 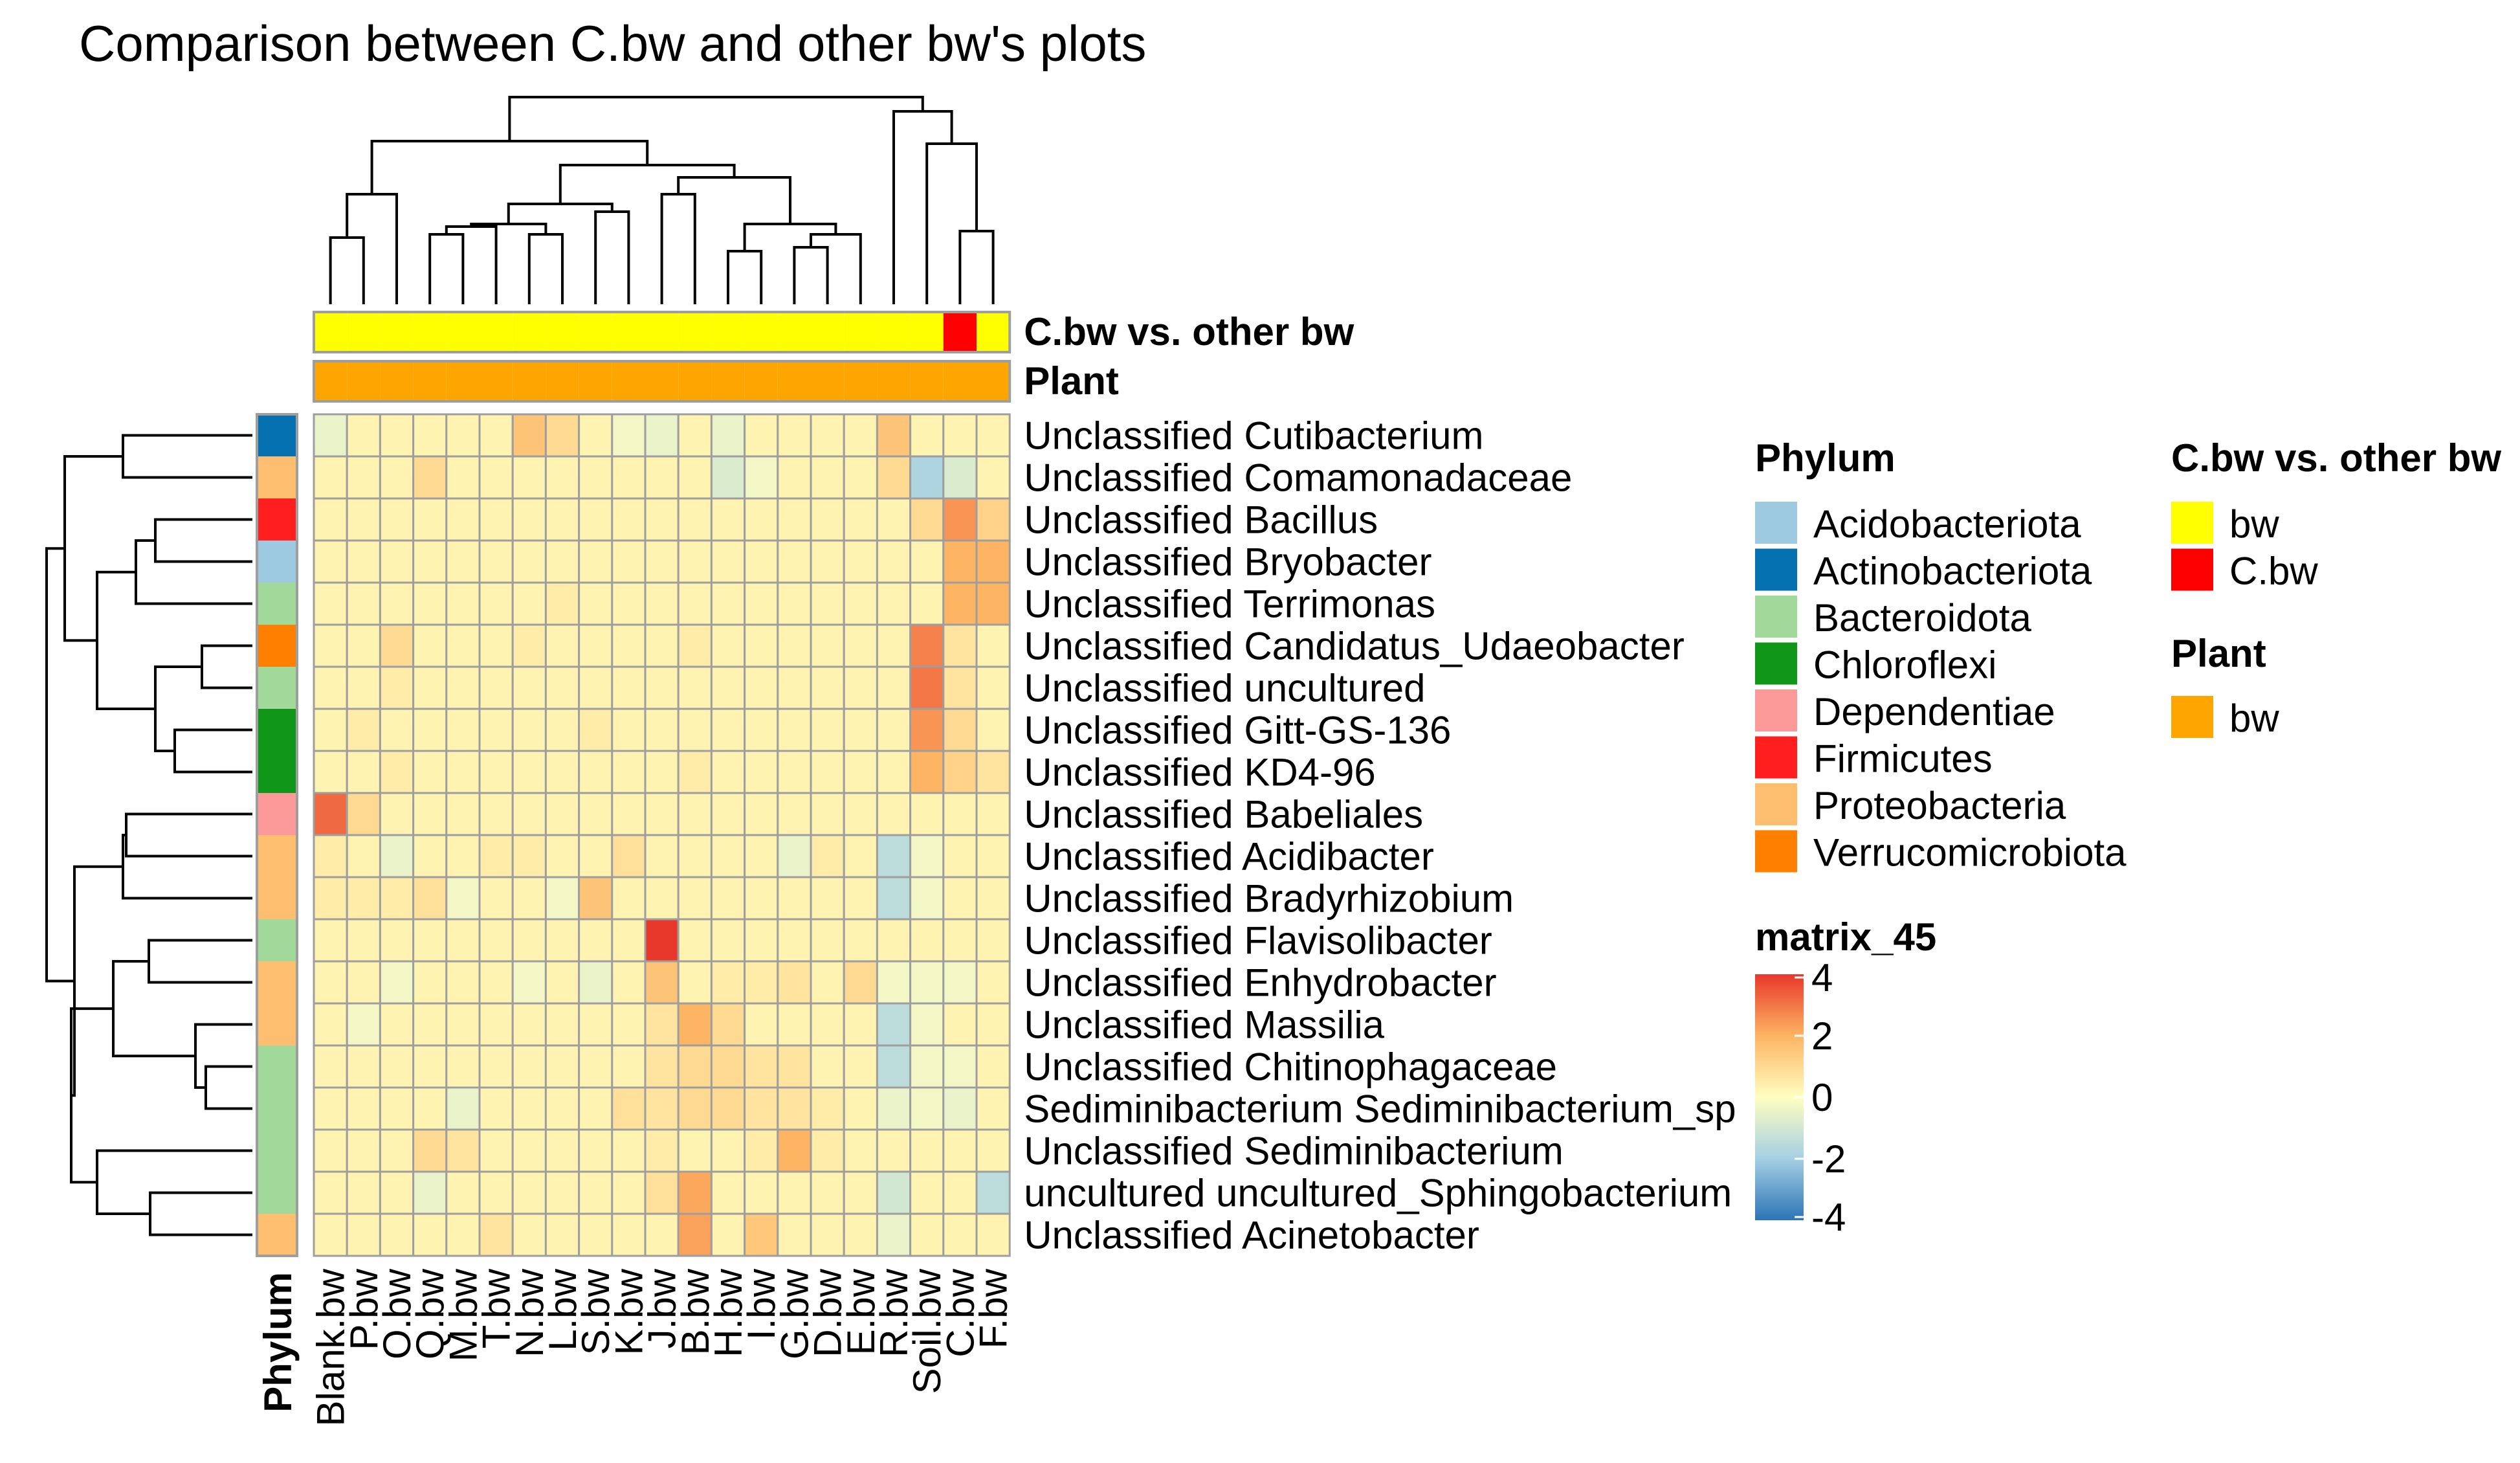 I want to click on cell-r1-c13, so click(x=762, y=477).